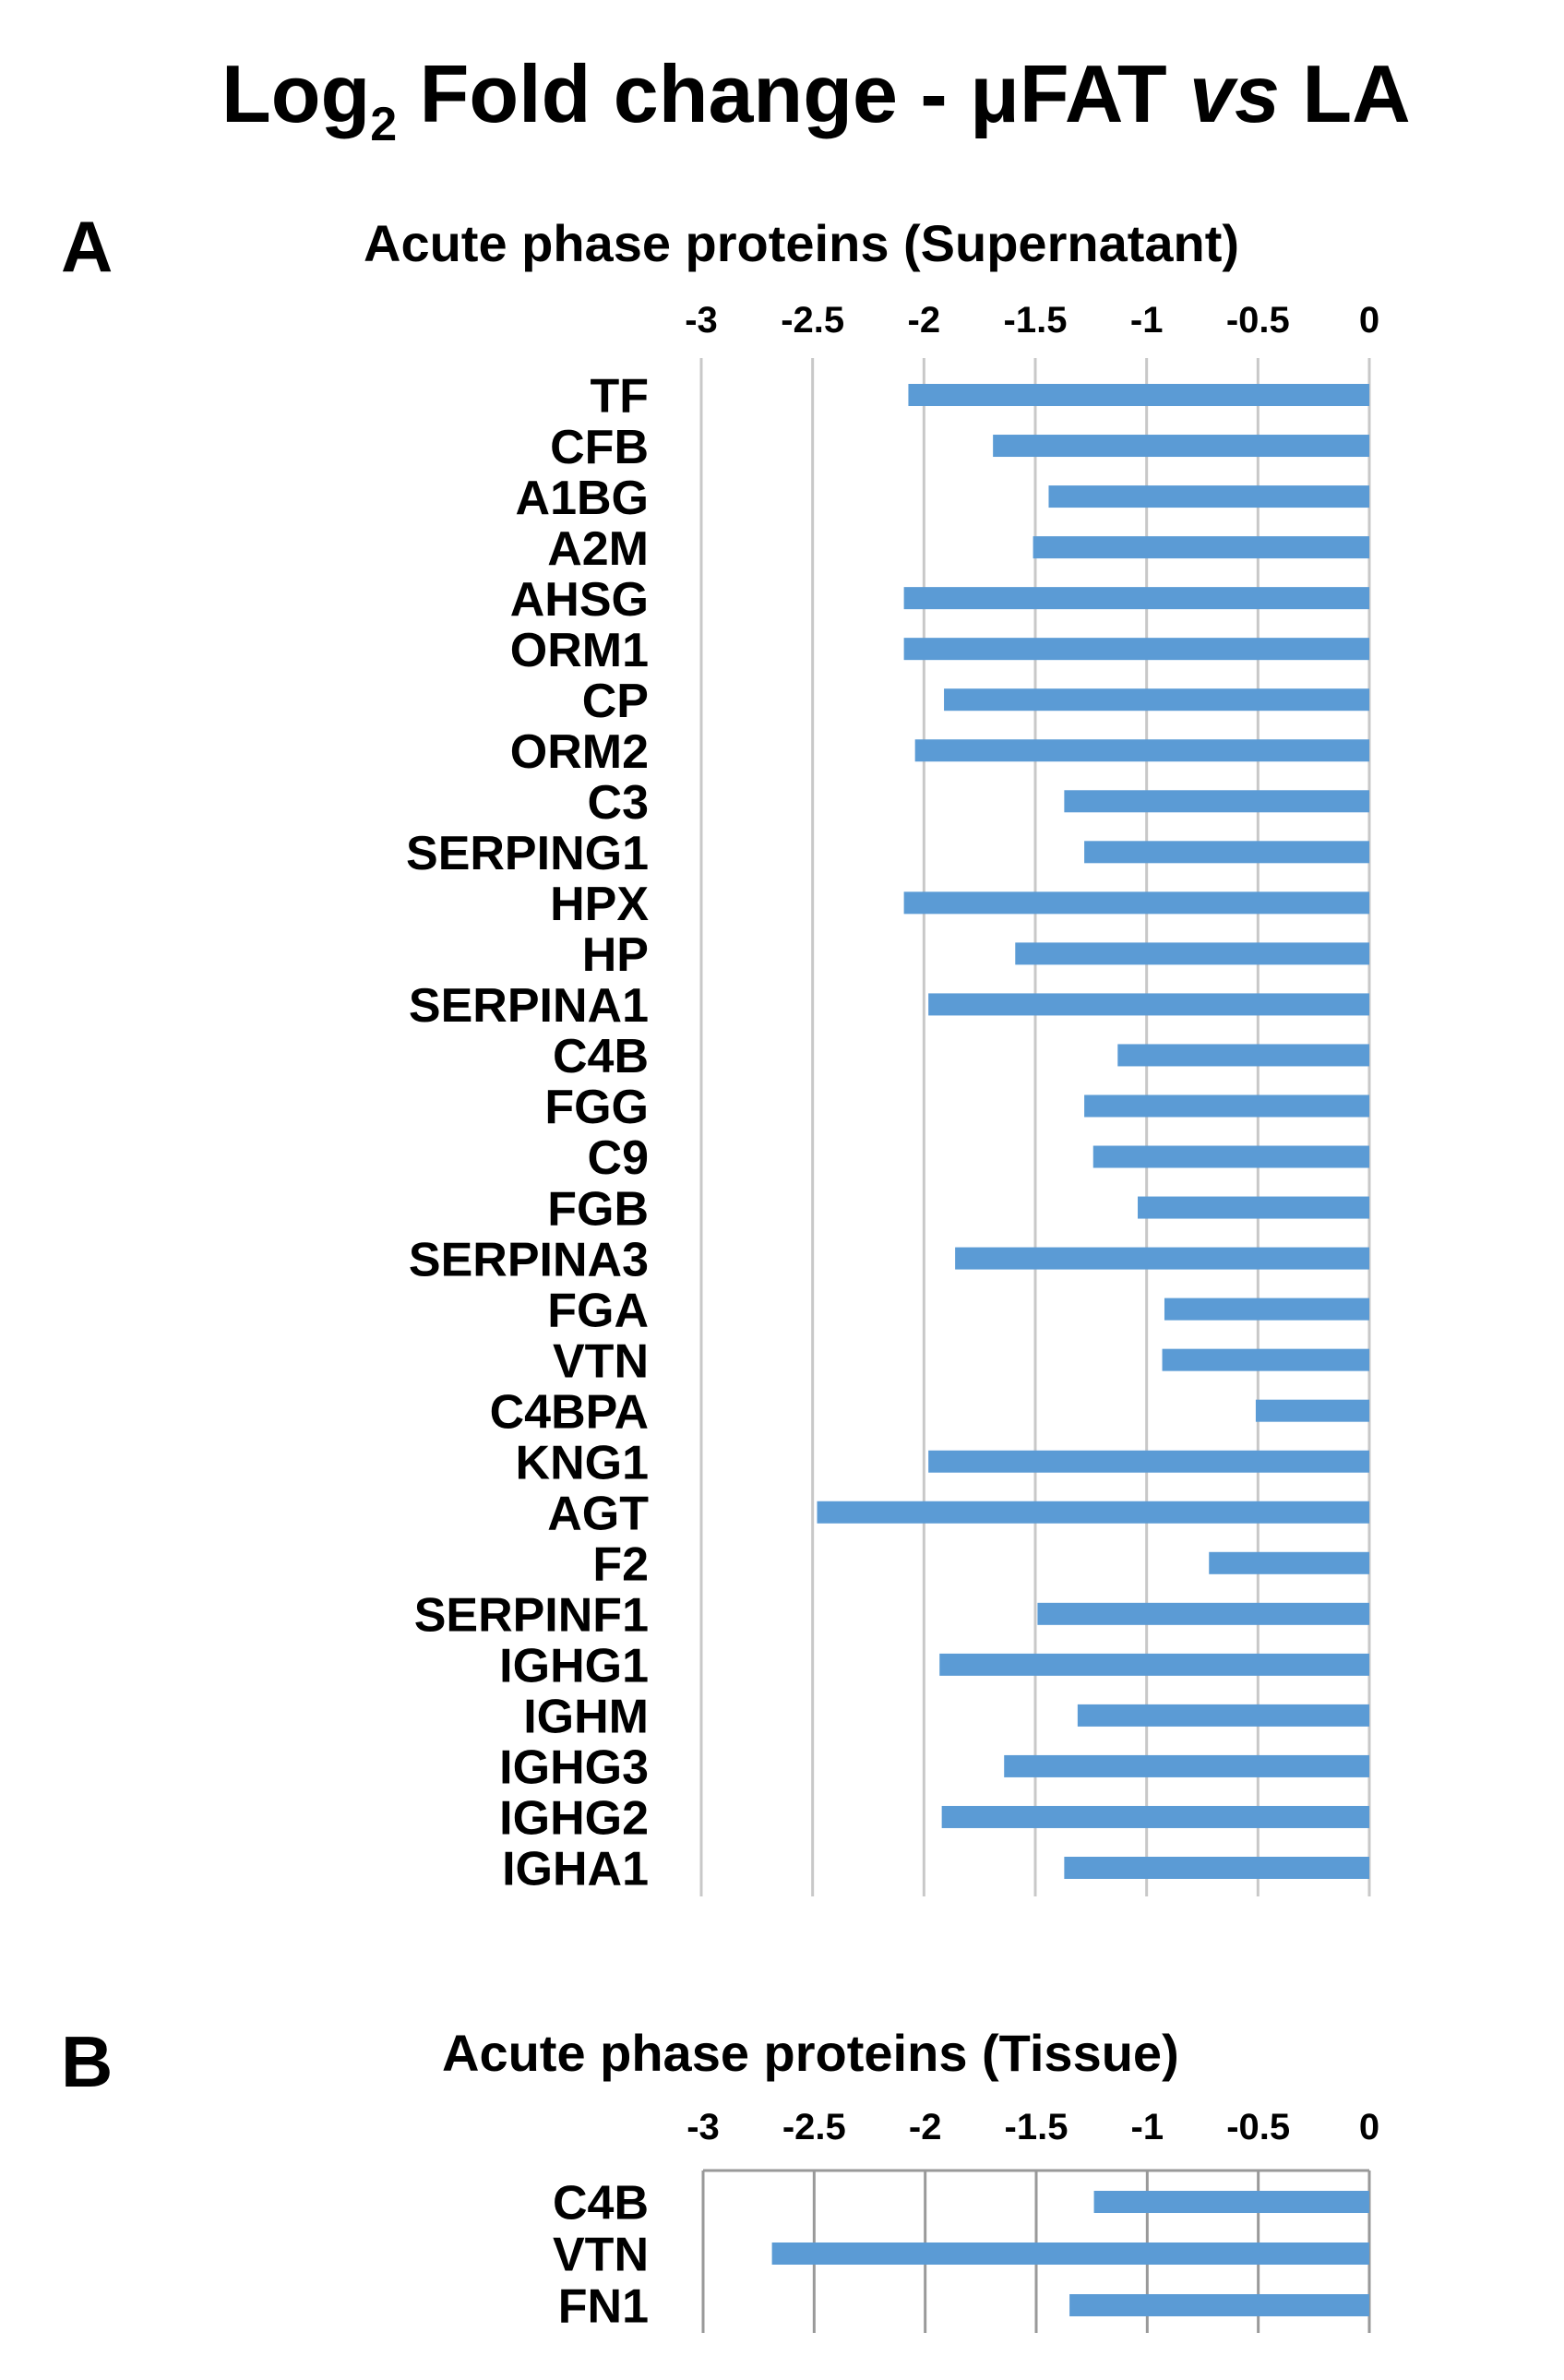 This screenshot has height=2380, width=1564. I want to click on category-label: C4BPA, so click(569, 1412).